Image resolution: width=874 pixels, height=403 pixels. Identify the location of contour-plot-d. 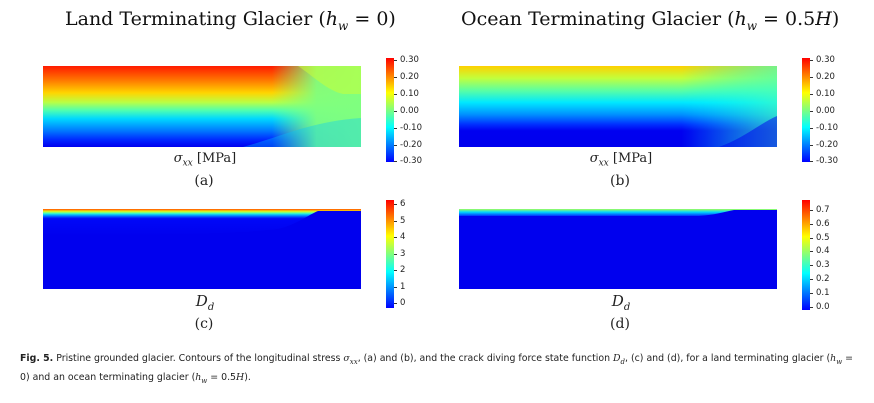
(618, 249).